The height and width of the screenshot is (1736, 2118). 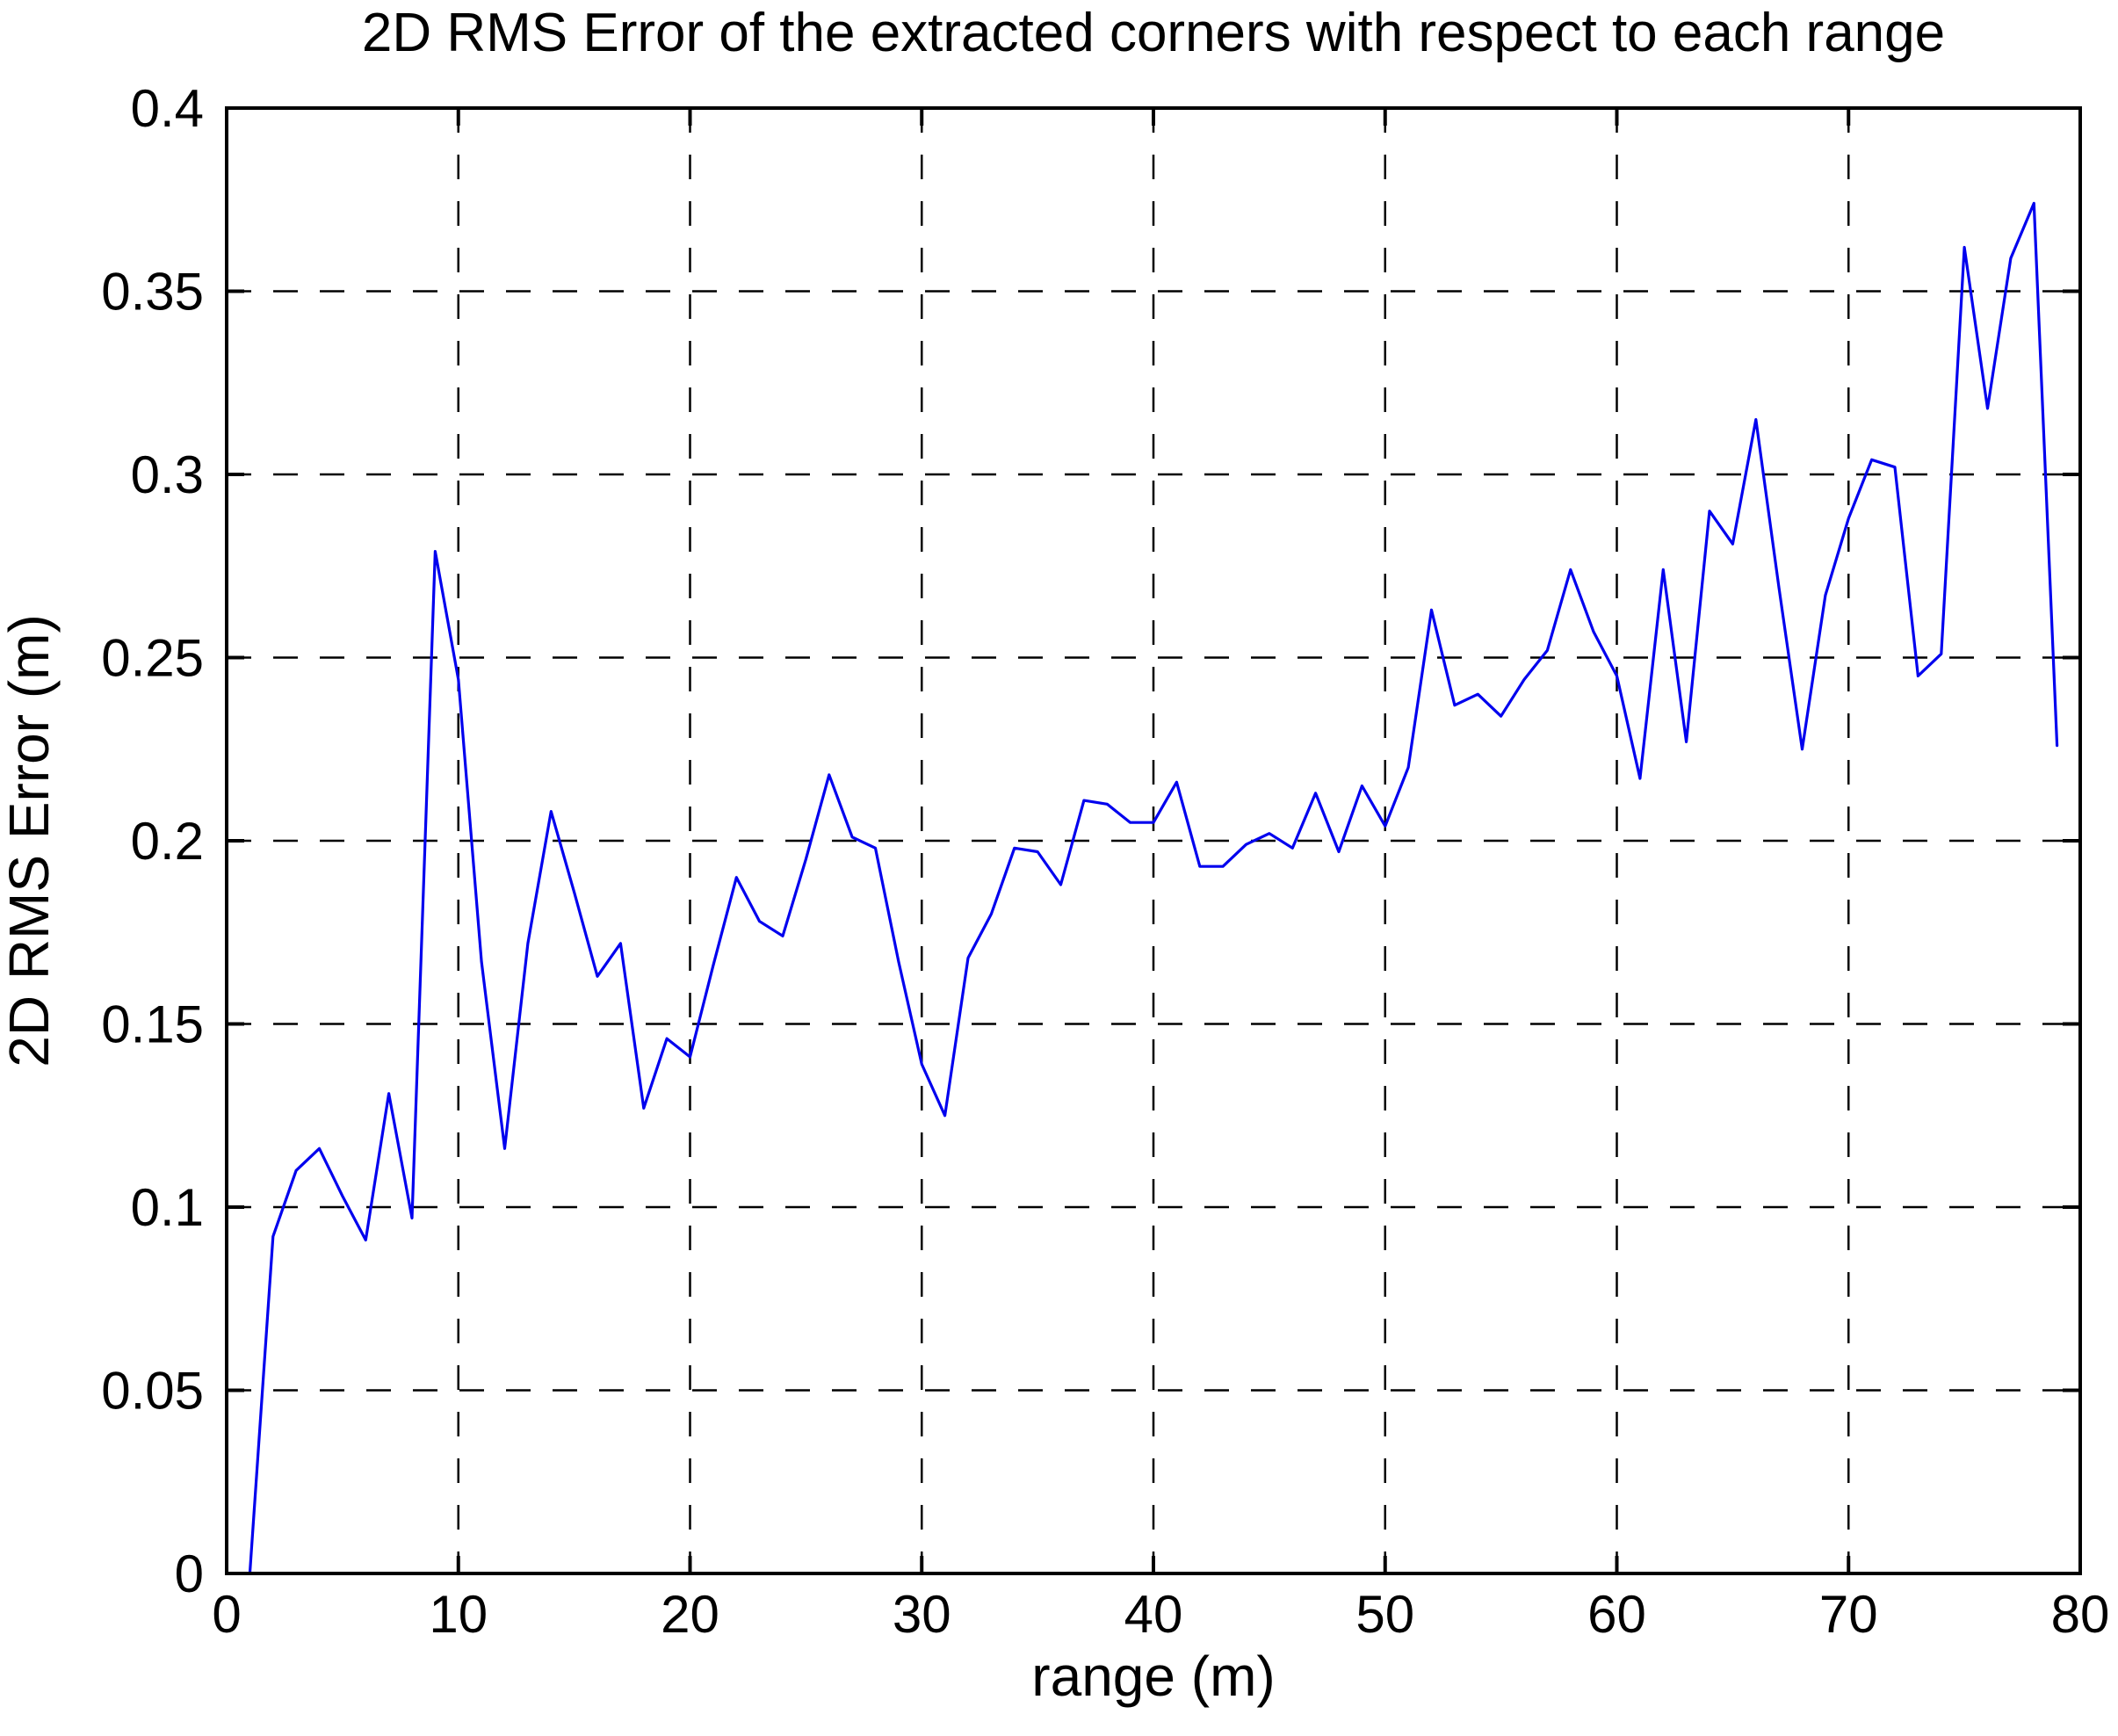 What do you see at coordinates (458, 1614) in the screenshot?
I see `x-tick-label: 10` at bounding box center [458, 1614].